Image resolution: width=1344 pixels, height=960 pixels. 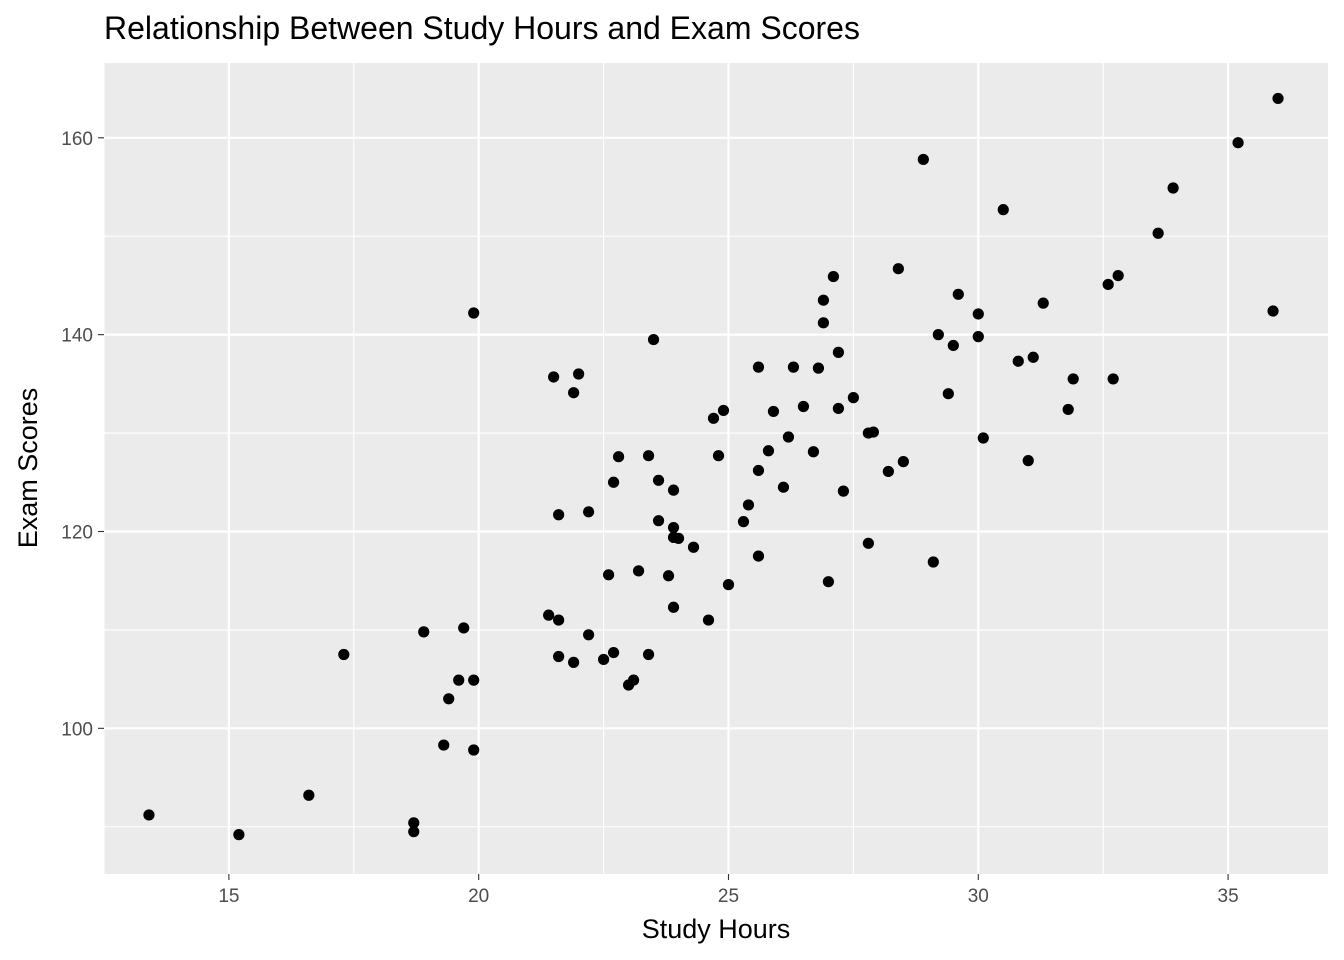 What do you see at coordinates (716, 929) in the screenshot?
I see `x-axis-title: Study Hours` at bounding box center [716, 929].